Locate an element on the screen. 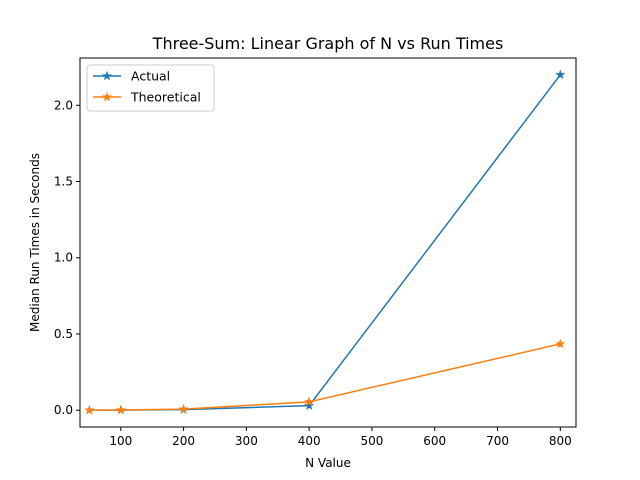  legend-label: Actual is located at coordinates (150, 76).